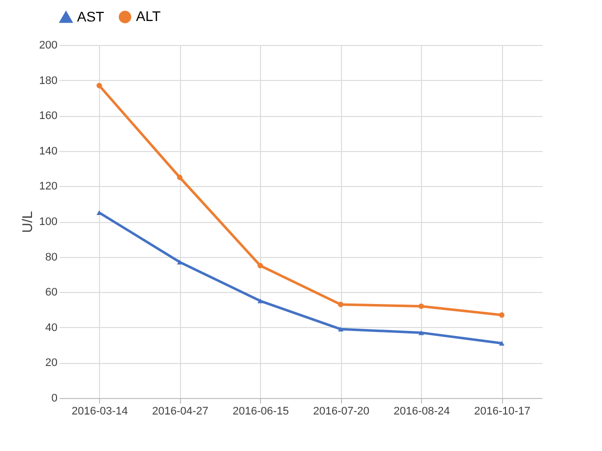 The height and width of the screenshot is (451, 602). I want to click on y-tick-label: 80, so click(51, 257).